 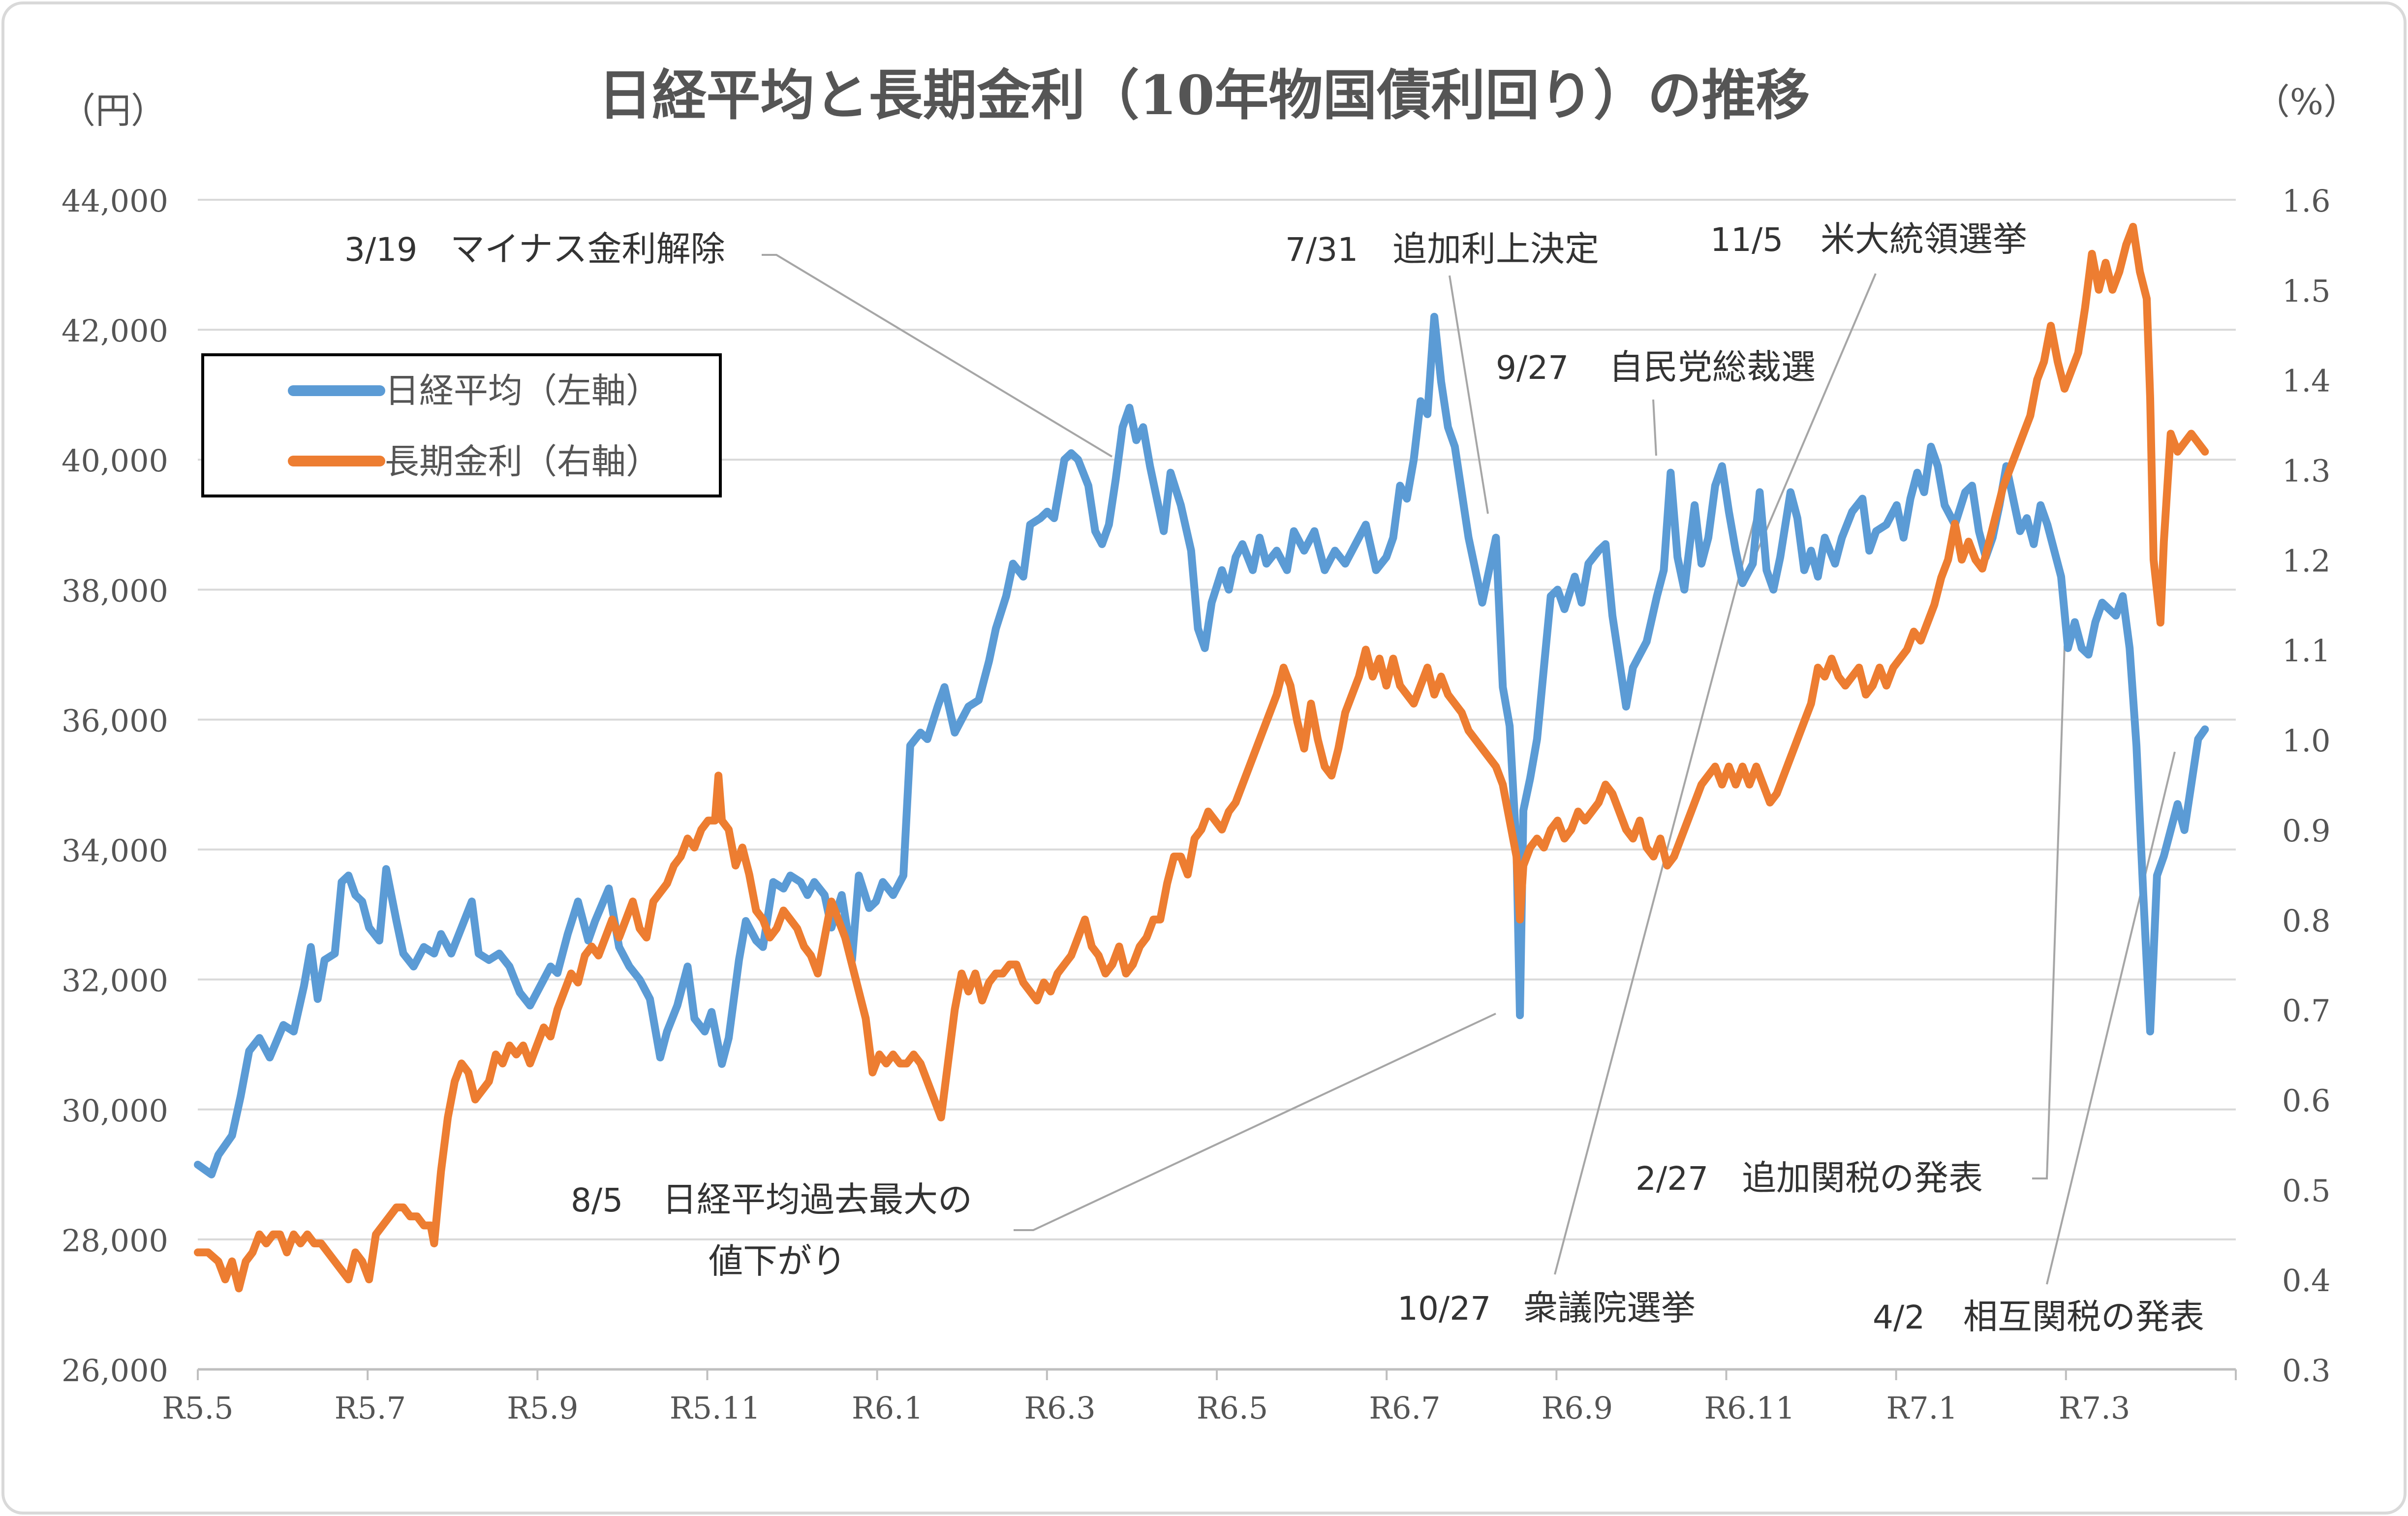 What do you see at coordinates (115, 1111) in the screenshot?
I see `left-tick-label: 30,000` at bounding box center [115, 1111].